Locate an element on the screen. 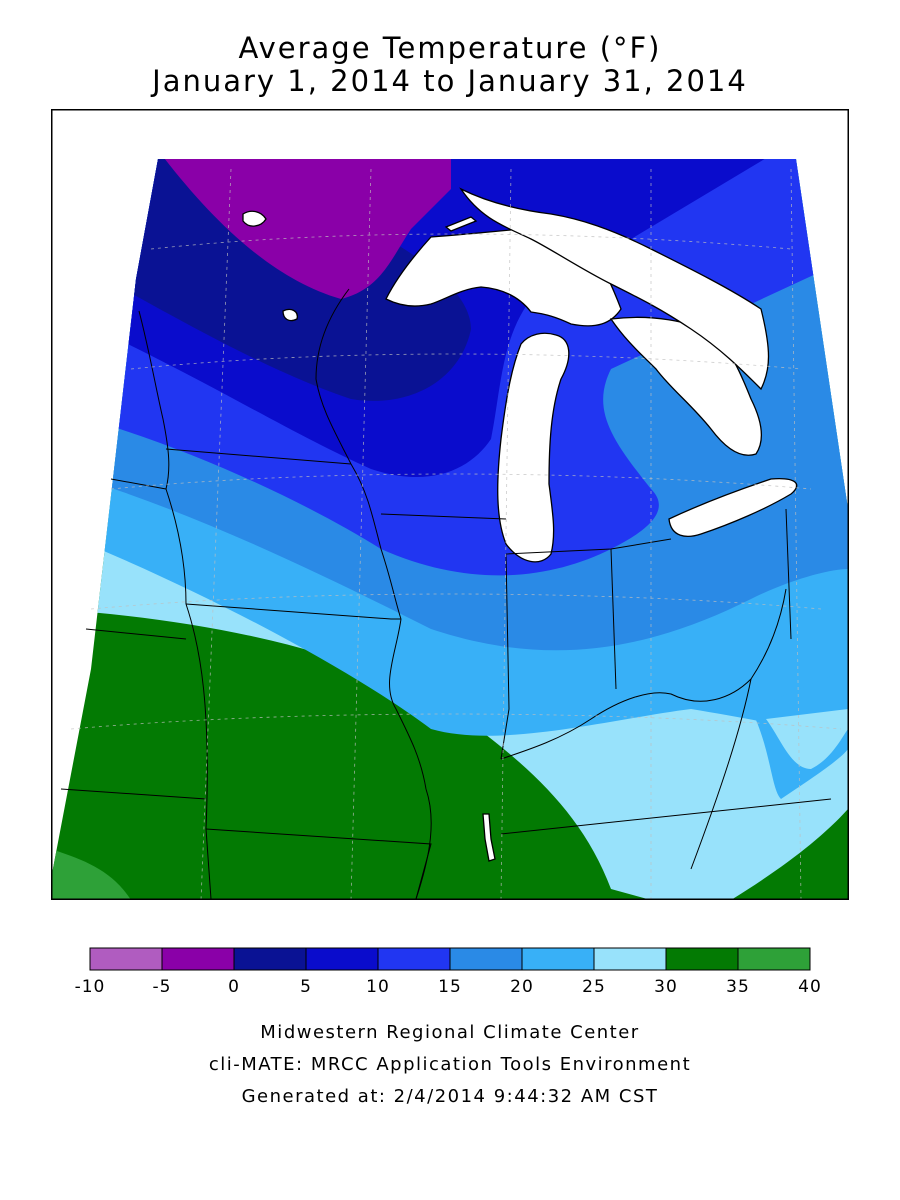  legend-tick-label: -10 is located at coordinates (90, 987).